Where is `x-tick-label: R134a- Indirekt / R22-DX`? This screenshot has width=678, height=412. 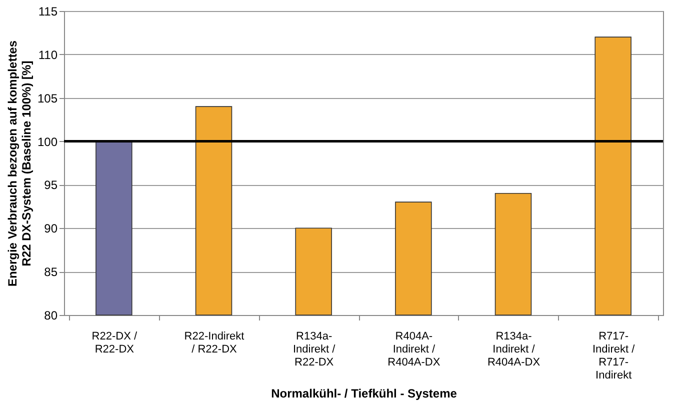 x-tick-label: R134a- Indirekt / R22-DX is located at coordinates (314, 349).